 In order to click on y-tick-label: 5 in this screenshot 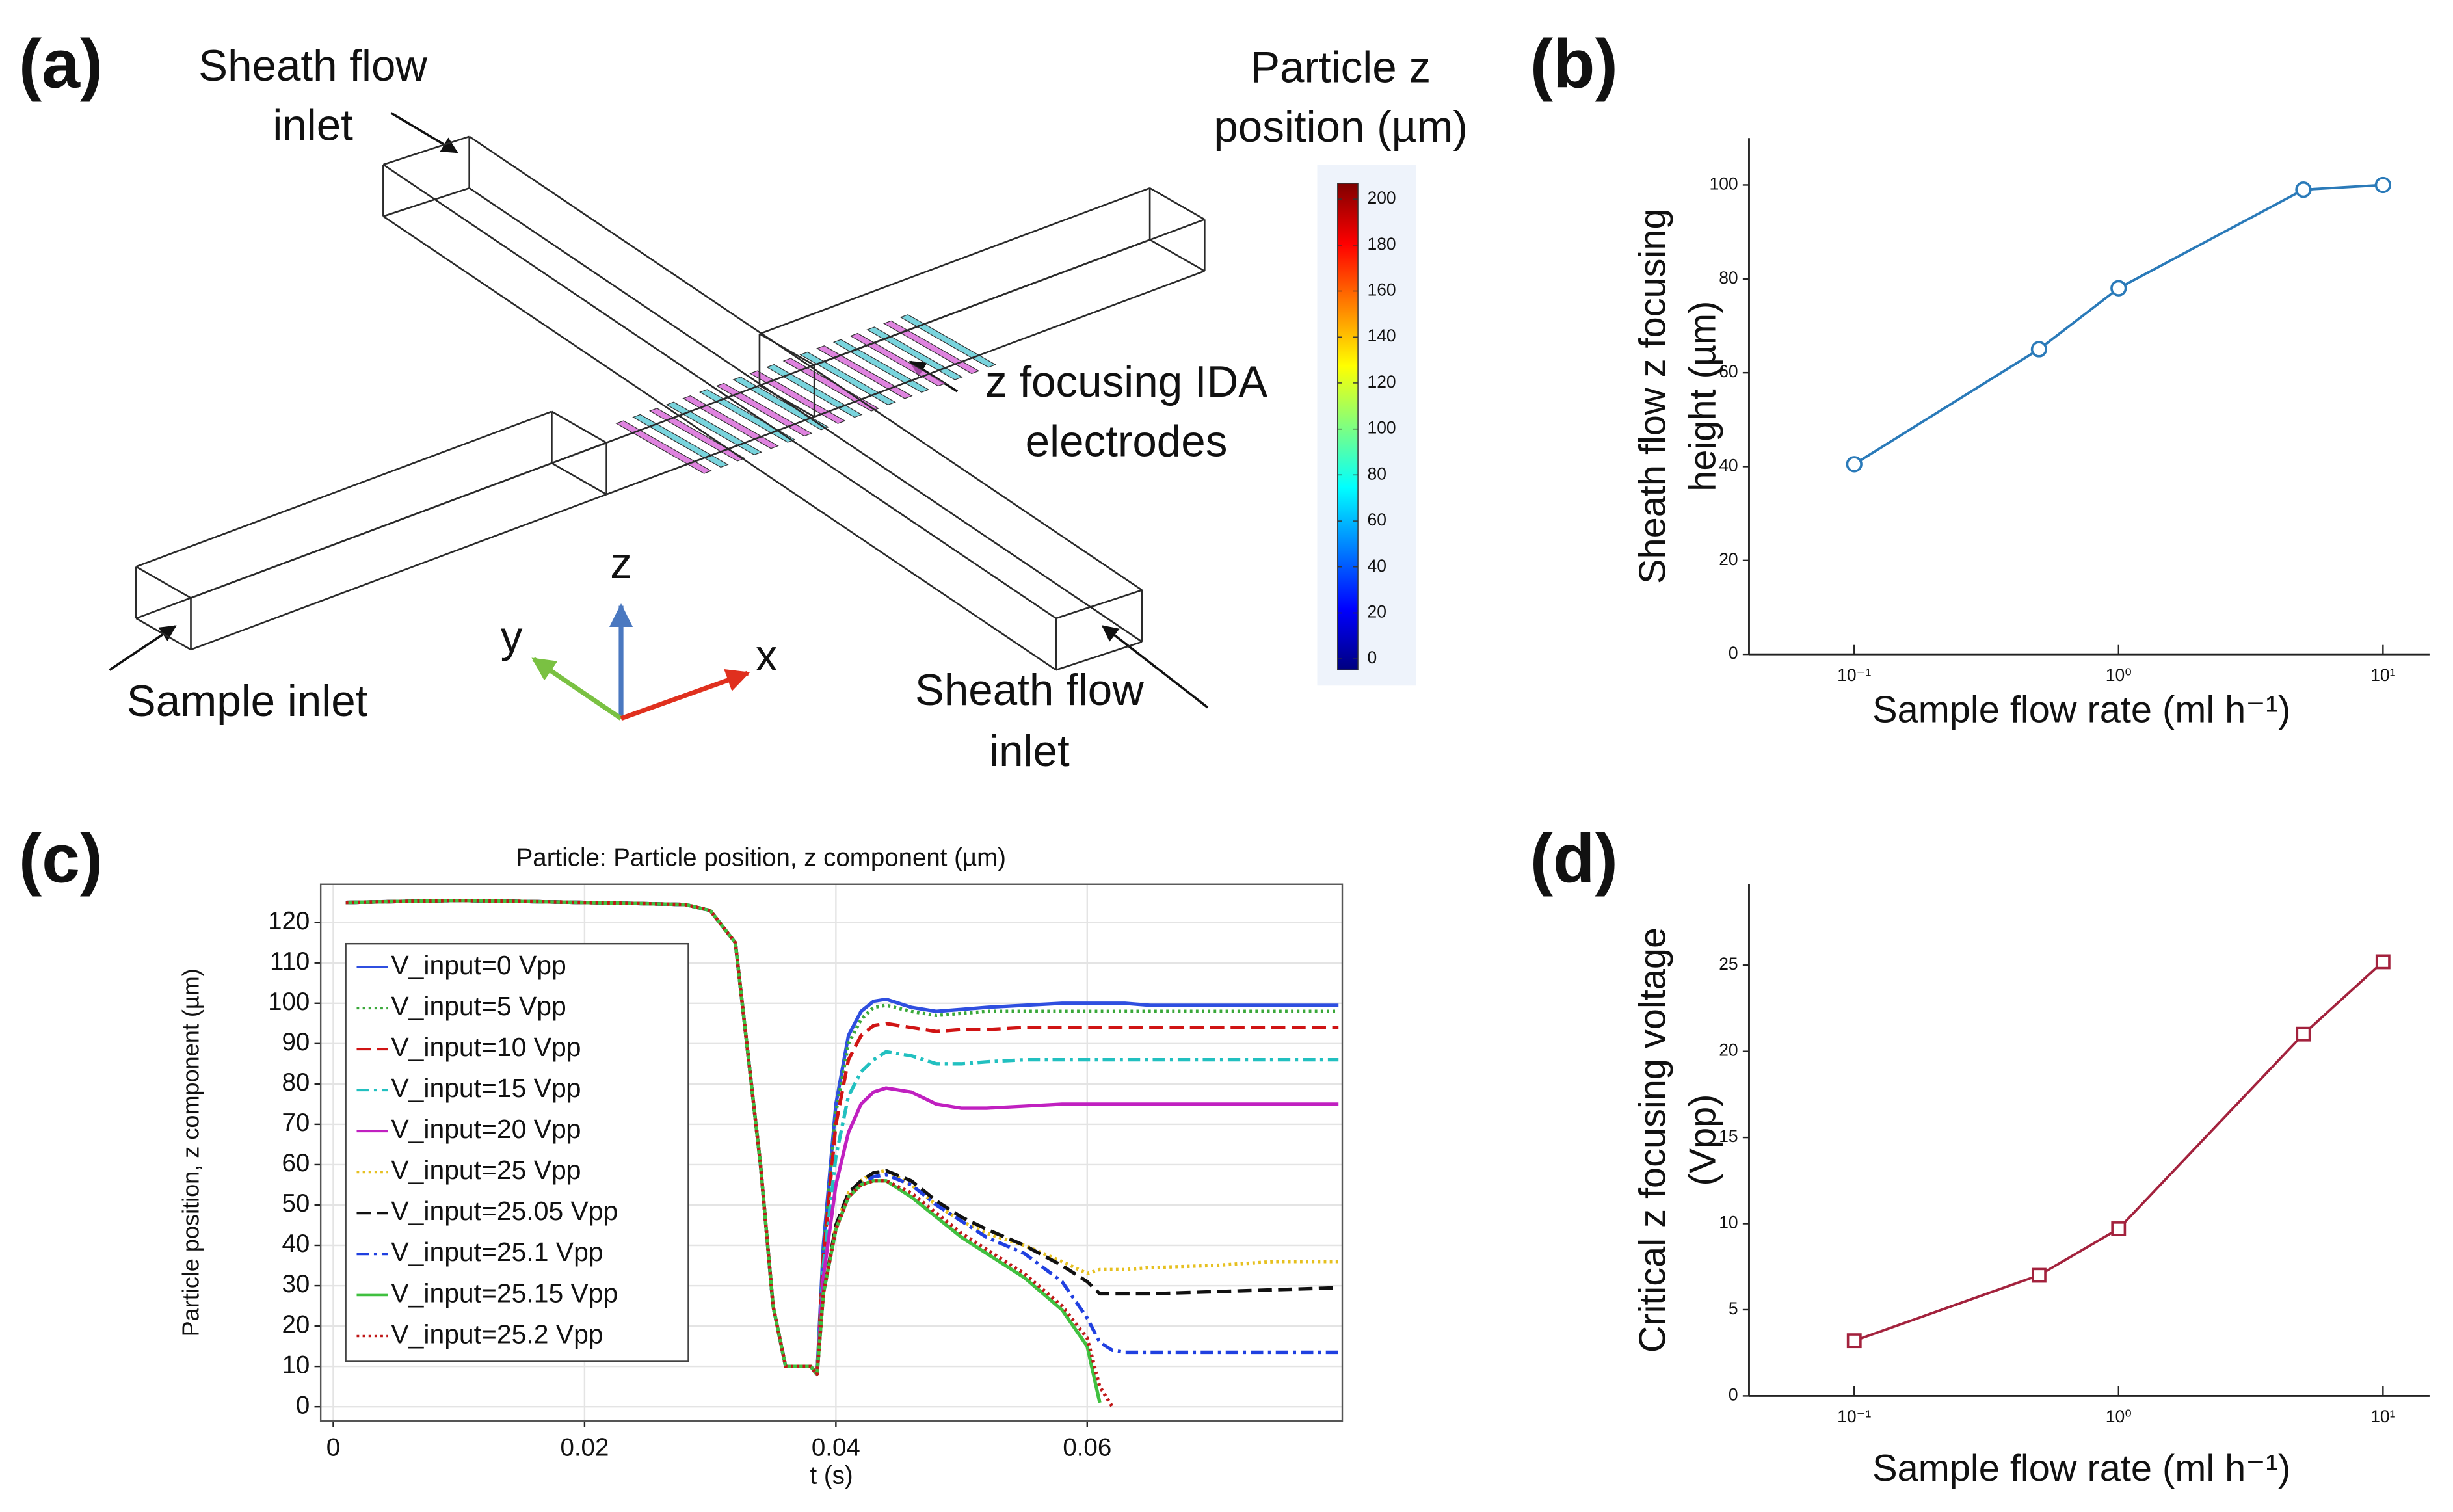, I will do `click(1733, 1308)`.